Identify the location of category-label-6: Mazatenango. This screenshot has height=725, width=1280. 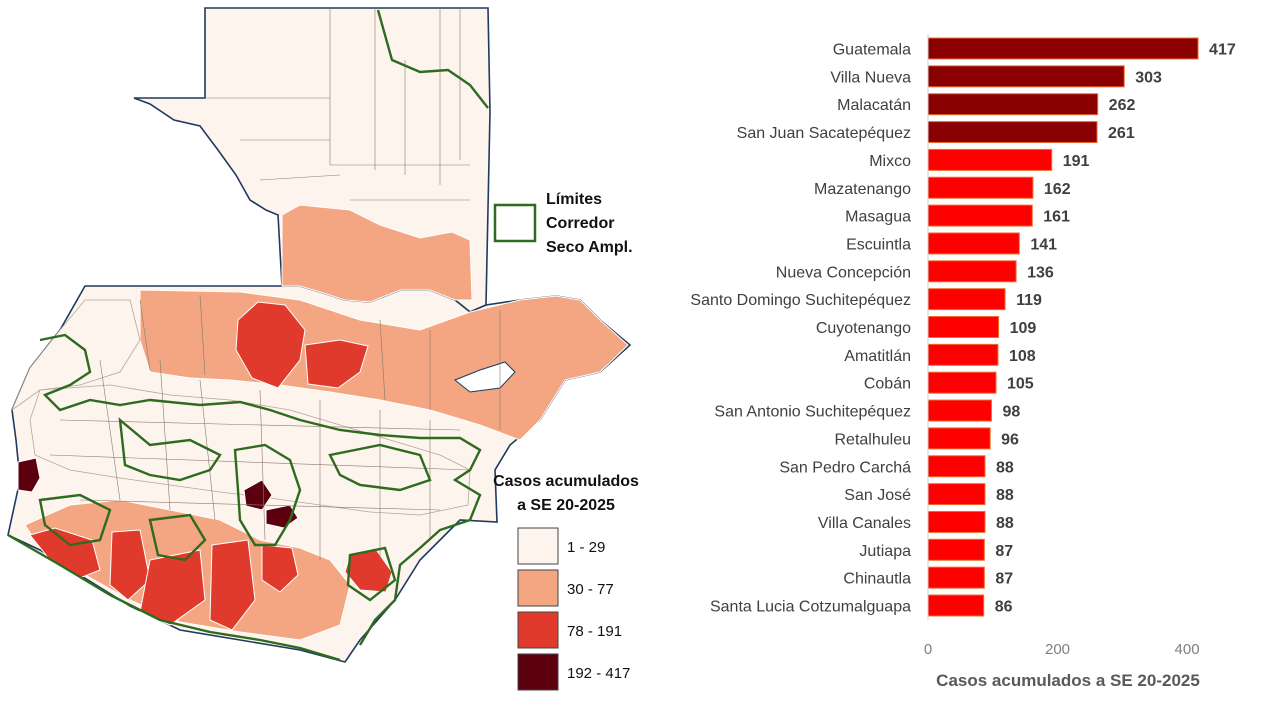
(862, 189).